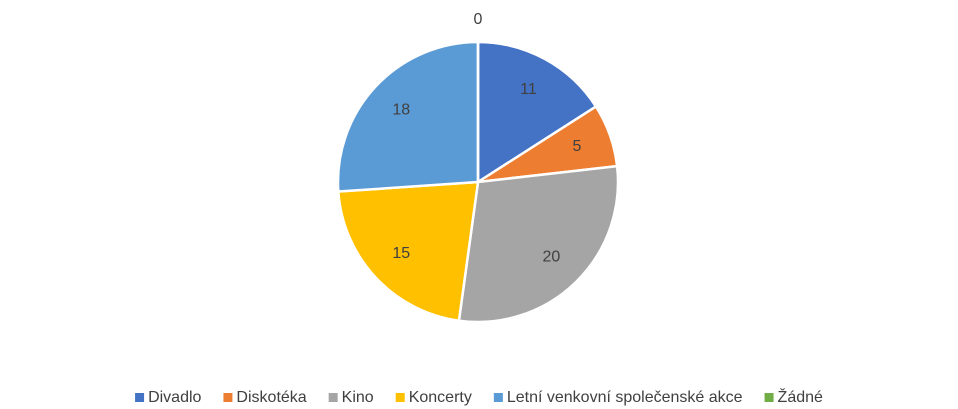  I want to click on data-label: 0, so click(478, 19).